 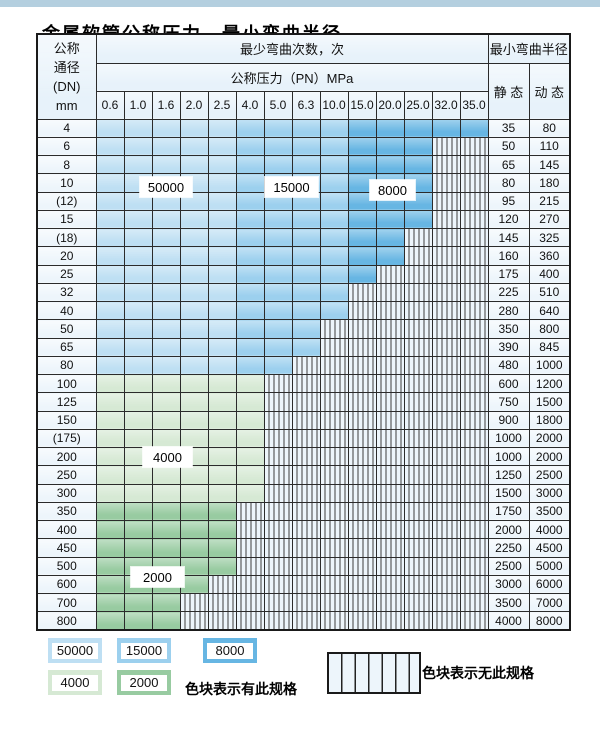 I want to click on header-pressure-value: 32.0, so click(x=446, y=105).